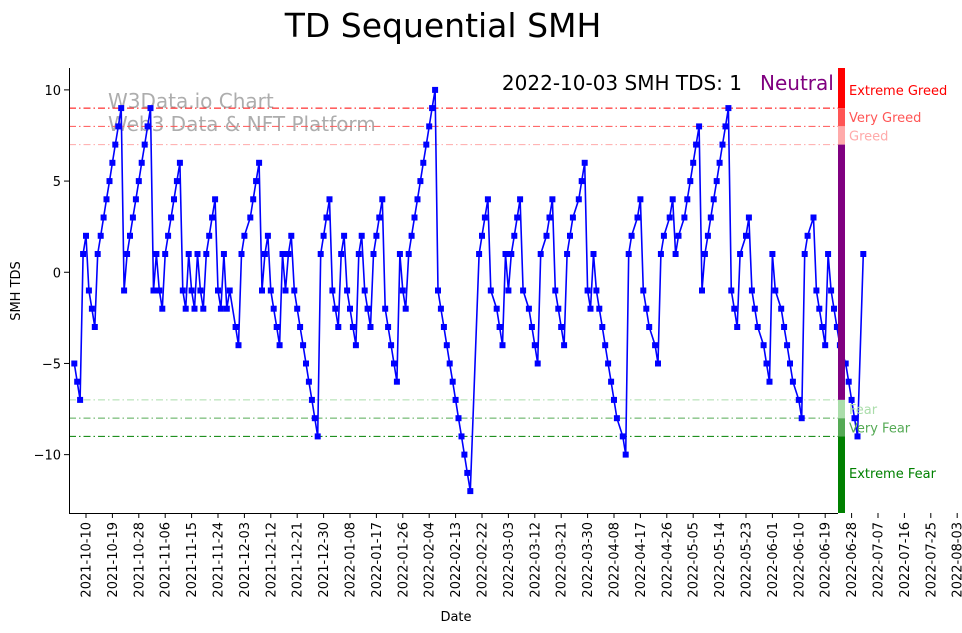 This screenshot has height=633, width=962. Describe the element at coordinates (57, 182) in the screenshot. I see `y-tick-label-3: 5` at that location.